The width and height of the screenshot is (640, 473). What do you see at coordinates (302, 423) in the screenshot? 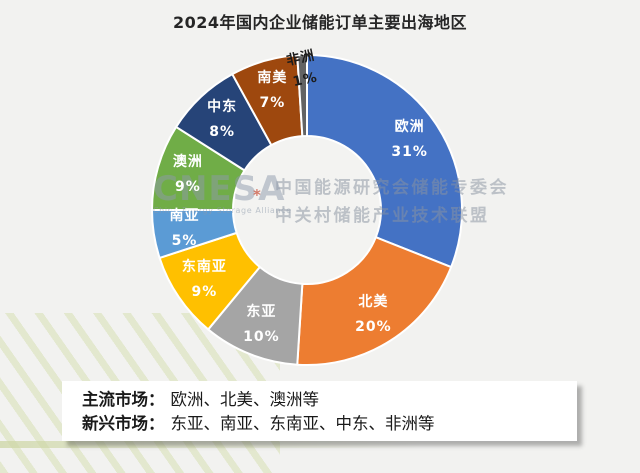
I see `emerging-markets-text: 东亚、南亚、东南亚、中东、非洲等` at bounding box center [302, 423].